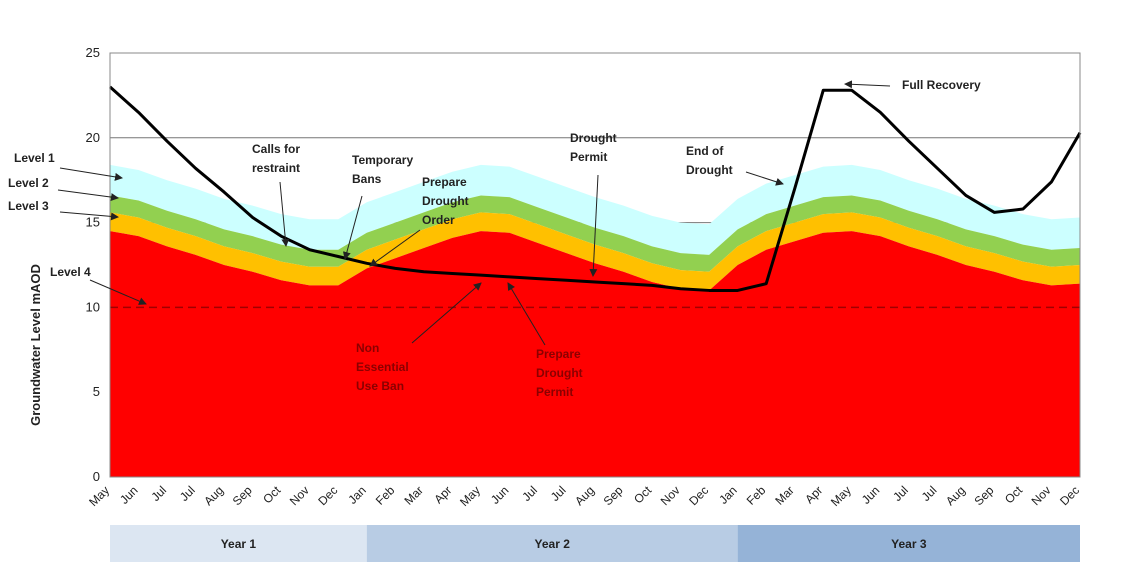 This screenshot has width=1122, height=585. I want to click on annotation: Full Recovery, so click(941, 85).